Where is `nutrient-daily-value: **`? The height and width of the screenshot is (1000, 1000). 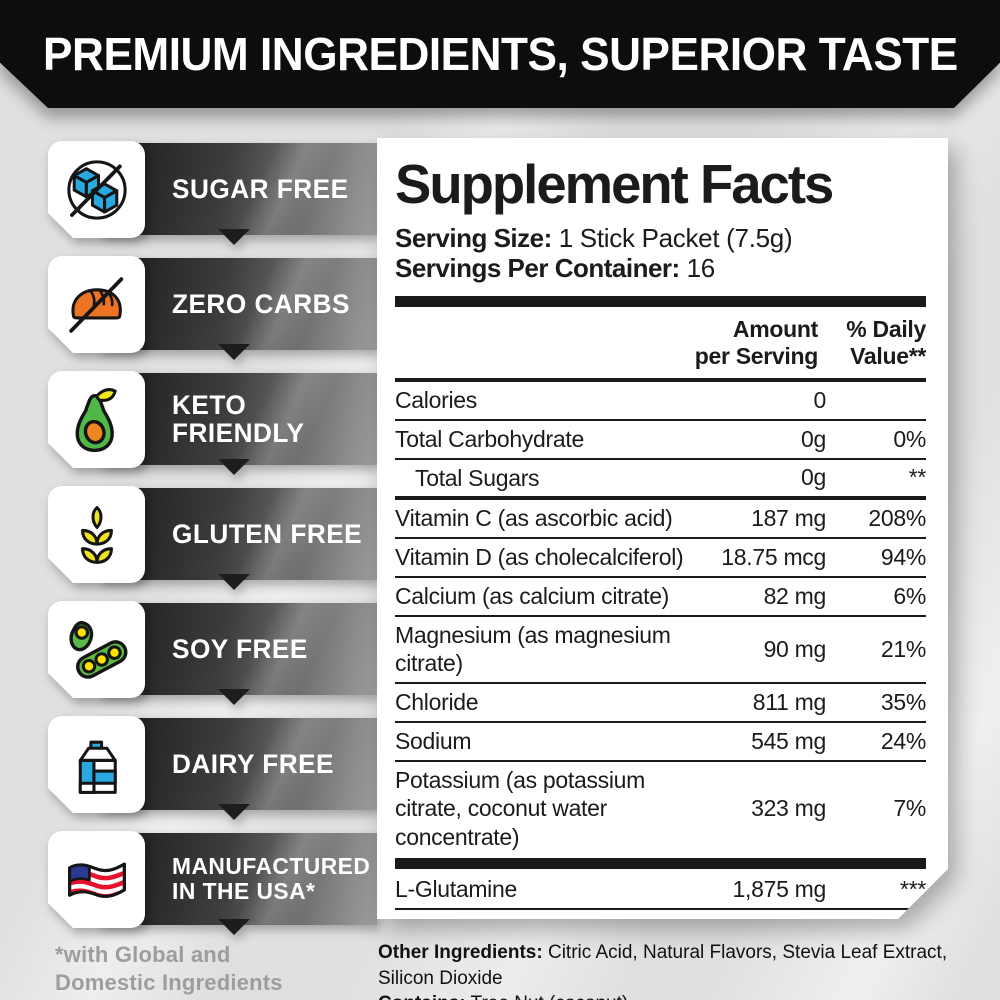
nutrient-daily-value: ** is located at coordinates (917, 477).